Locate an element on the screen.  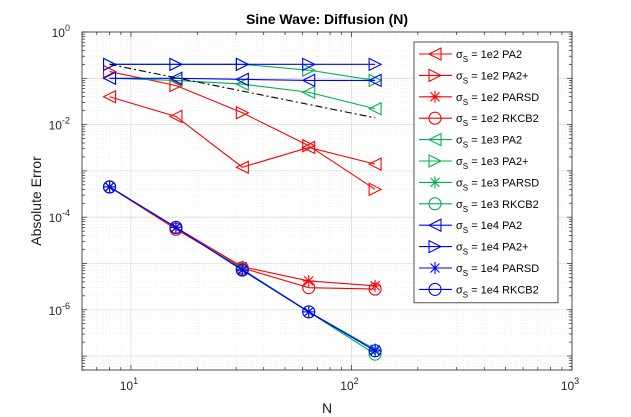
legend-label: σS = 1e2 PA2+ is located at coordinates (492, 77).